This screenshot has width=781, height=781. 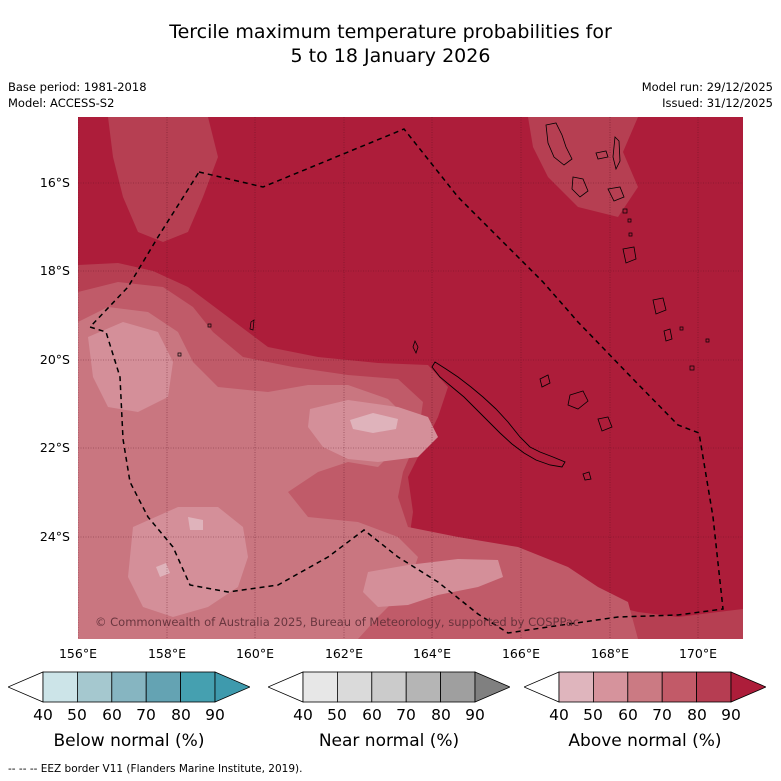 What do you see at coordinates (559, 715) in the screenshot?
I see `above-tick-40: 40` at bounding box center [559, 715].